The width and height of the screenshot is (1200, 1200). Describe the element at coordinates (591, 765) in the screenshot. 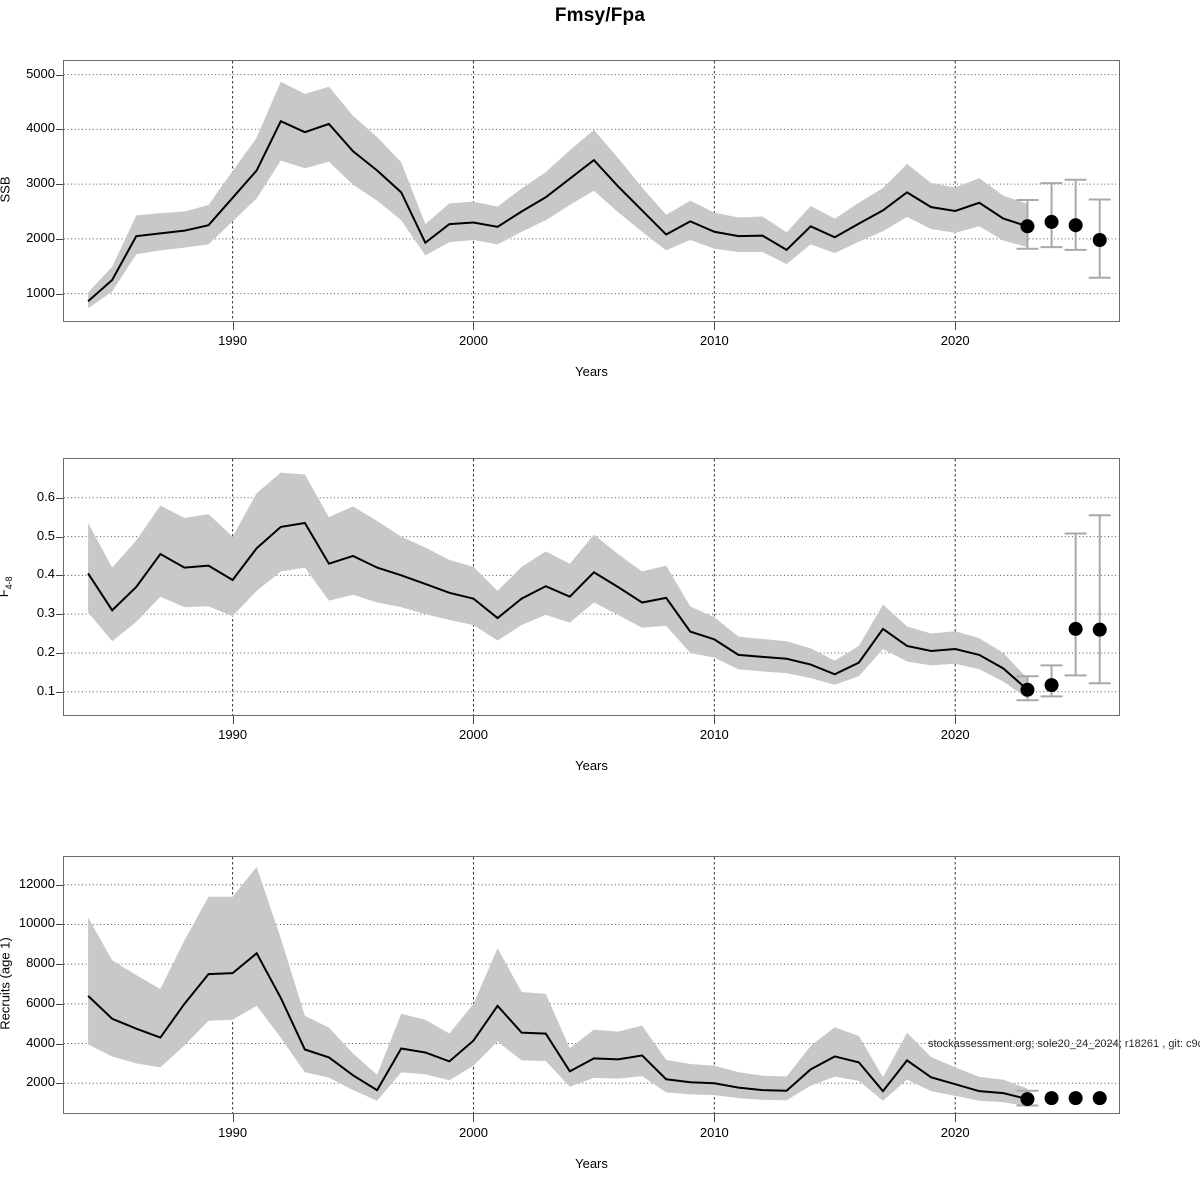

I see `x-axis-label-fbar: Years` at that location.